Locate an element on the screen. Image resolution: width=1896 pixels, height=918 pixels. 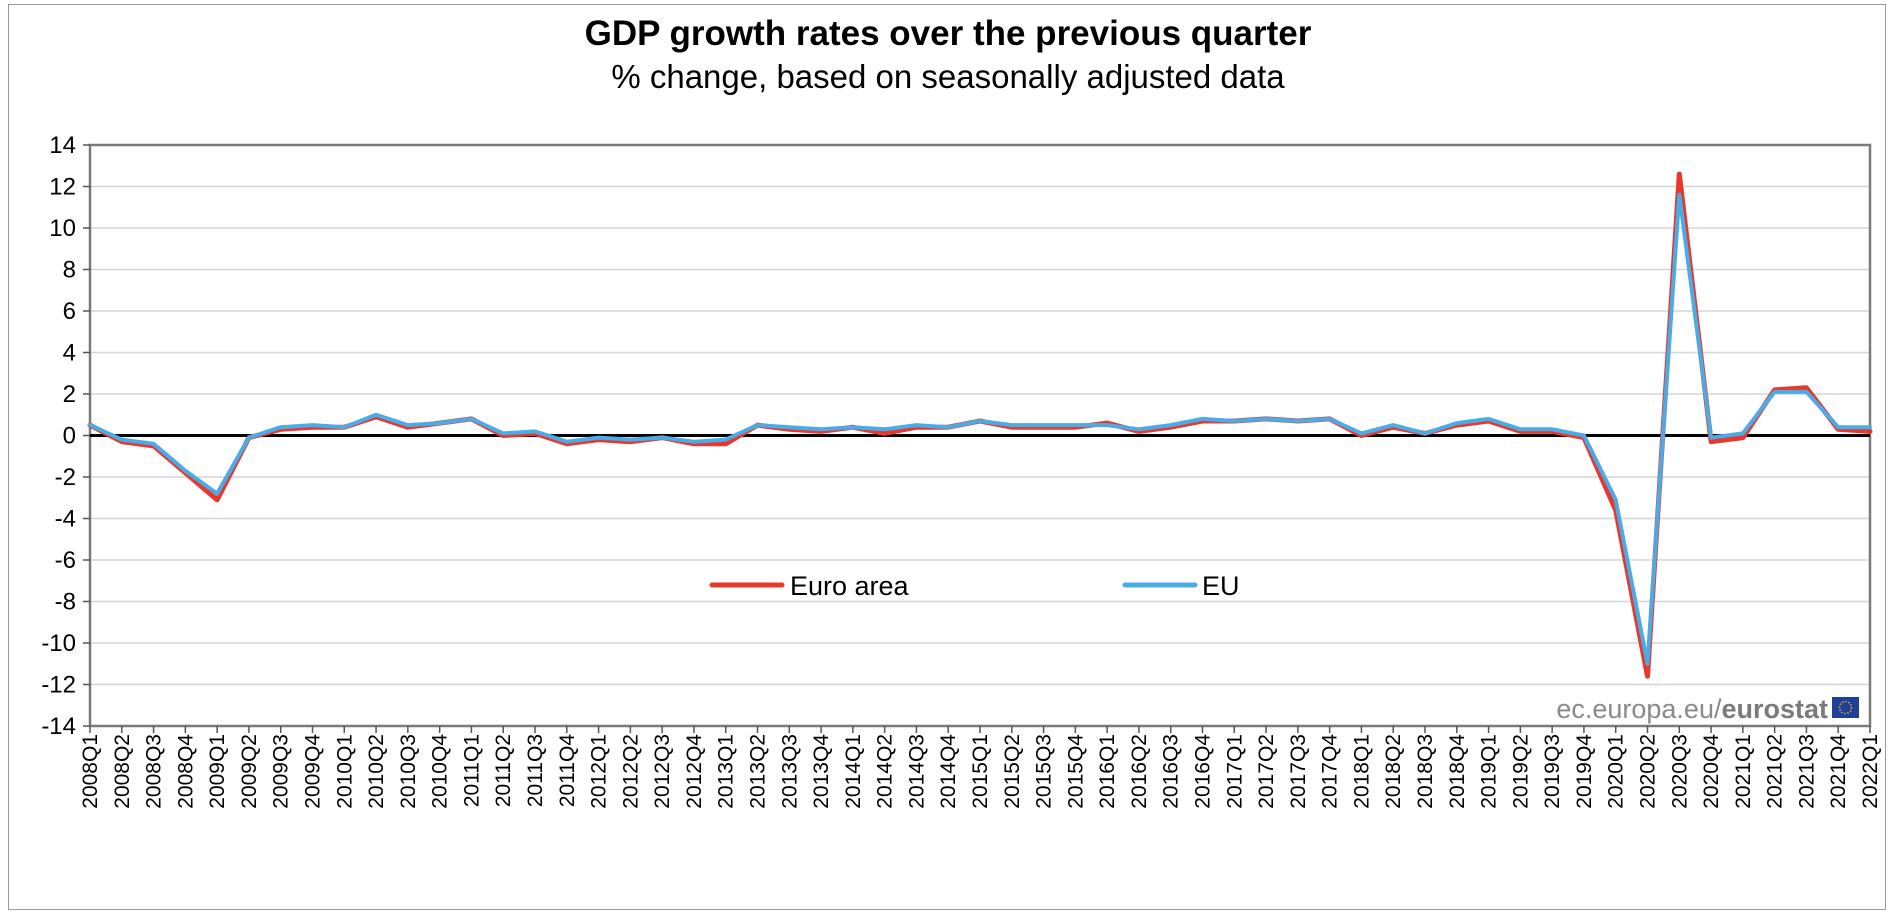
x-tick-label: 2019Q1 is located at coordinates (1489, 771).